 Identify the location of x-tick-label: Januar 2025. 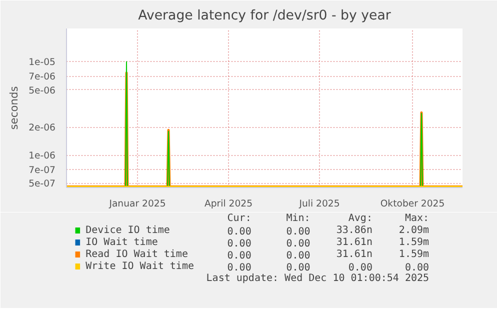
(137, 204).